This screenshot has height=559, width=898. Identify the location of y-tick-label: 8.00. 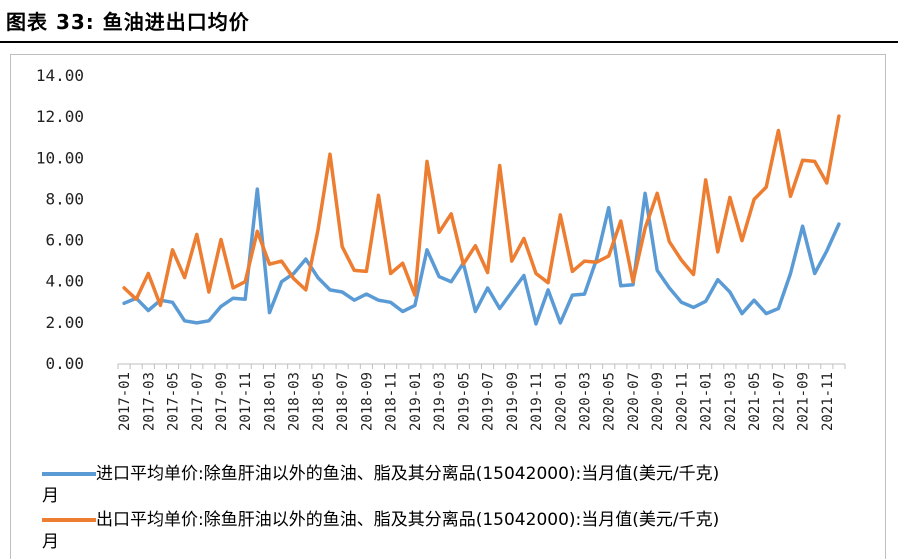
(64, 198).